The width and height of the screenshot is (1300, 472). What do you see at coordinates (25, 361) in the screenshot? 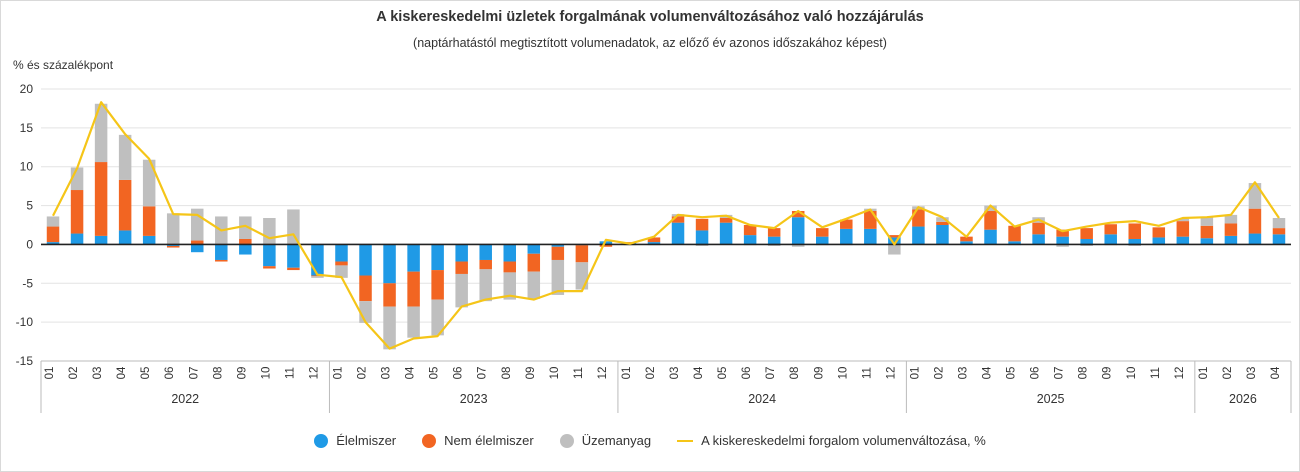
I see `y-tick-label: -15` at bounding box center [25, 361].